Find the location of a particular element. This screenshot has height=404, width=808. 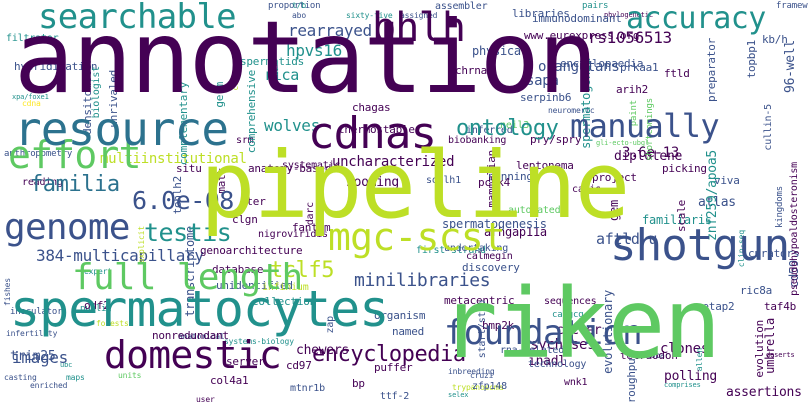

word: assertions is located at coordinates (764, 392).